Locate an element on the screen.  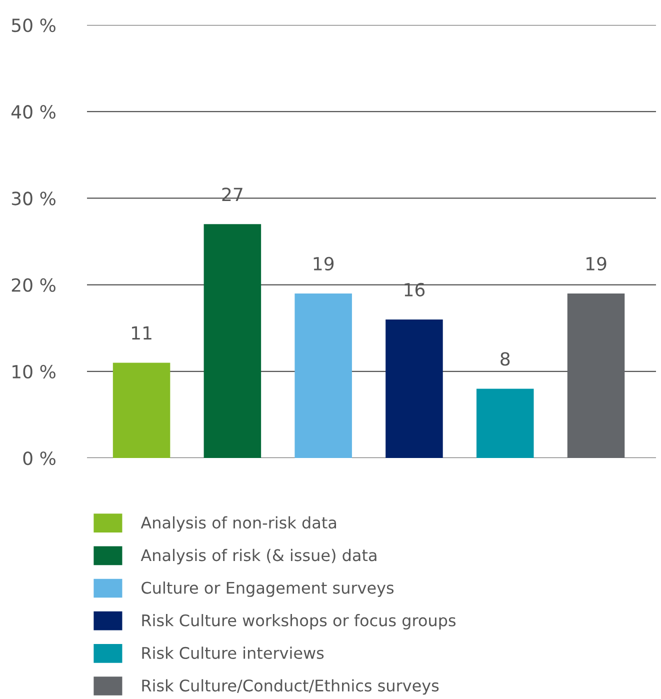
legend-label: Analysis of risk (& issue) data is located at coordinates (258, 556).